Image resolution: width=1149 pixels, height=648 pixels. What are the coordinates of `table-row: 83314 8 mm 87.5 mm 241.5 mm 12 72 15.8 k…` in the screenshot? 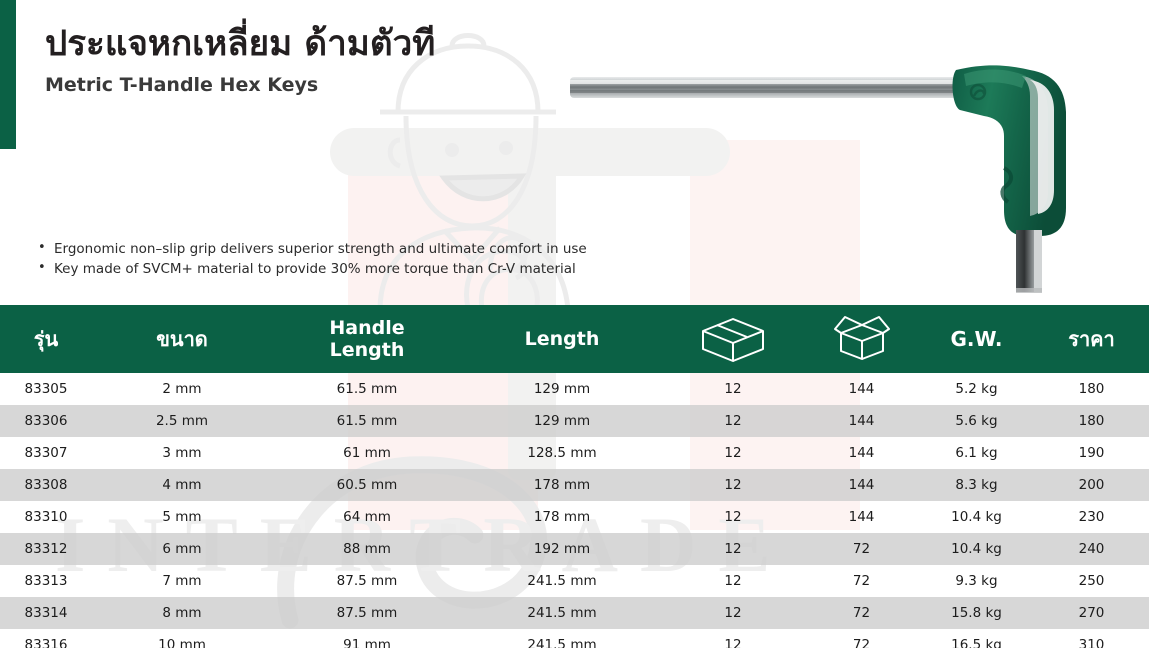 It's located at (574, 613).